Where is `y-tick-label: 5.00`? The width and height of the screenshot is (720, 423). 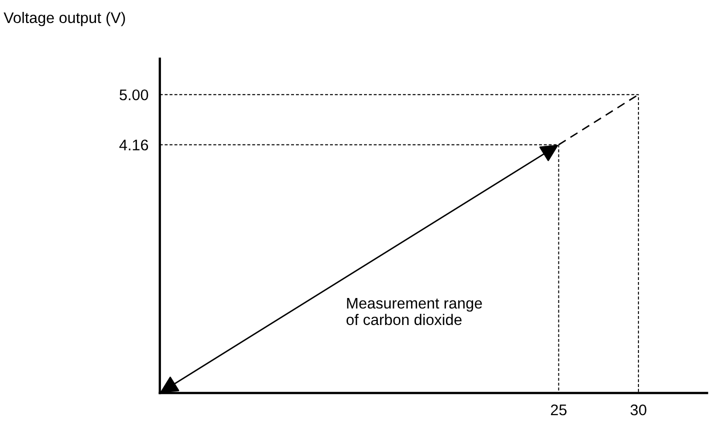
y-tick-label: 5.00 is located at coordinates (134, 94).